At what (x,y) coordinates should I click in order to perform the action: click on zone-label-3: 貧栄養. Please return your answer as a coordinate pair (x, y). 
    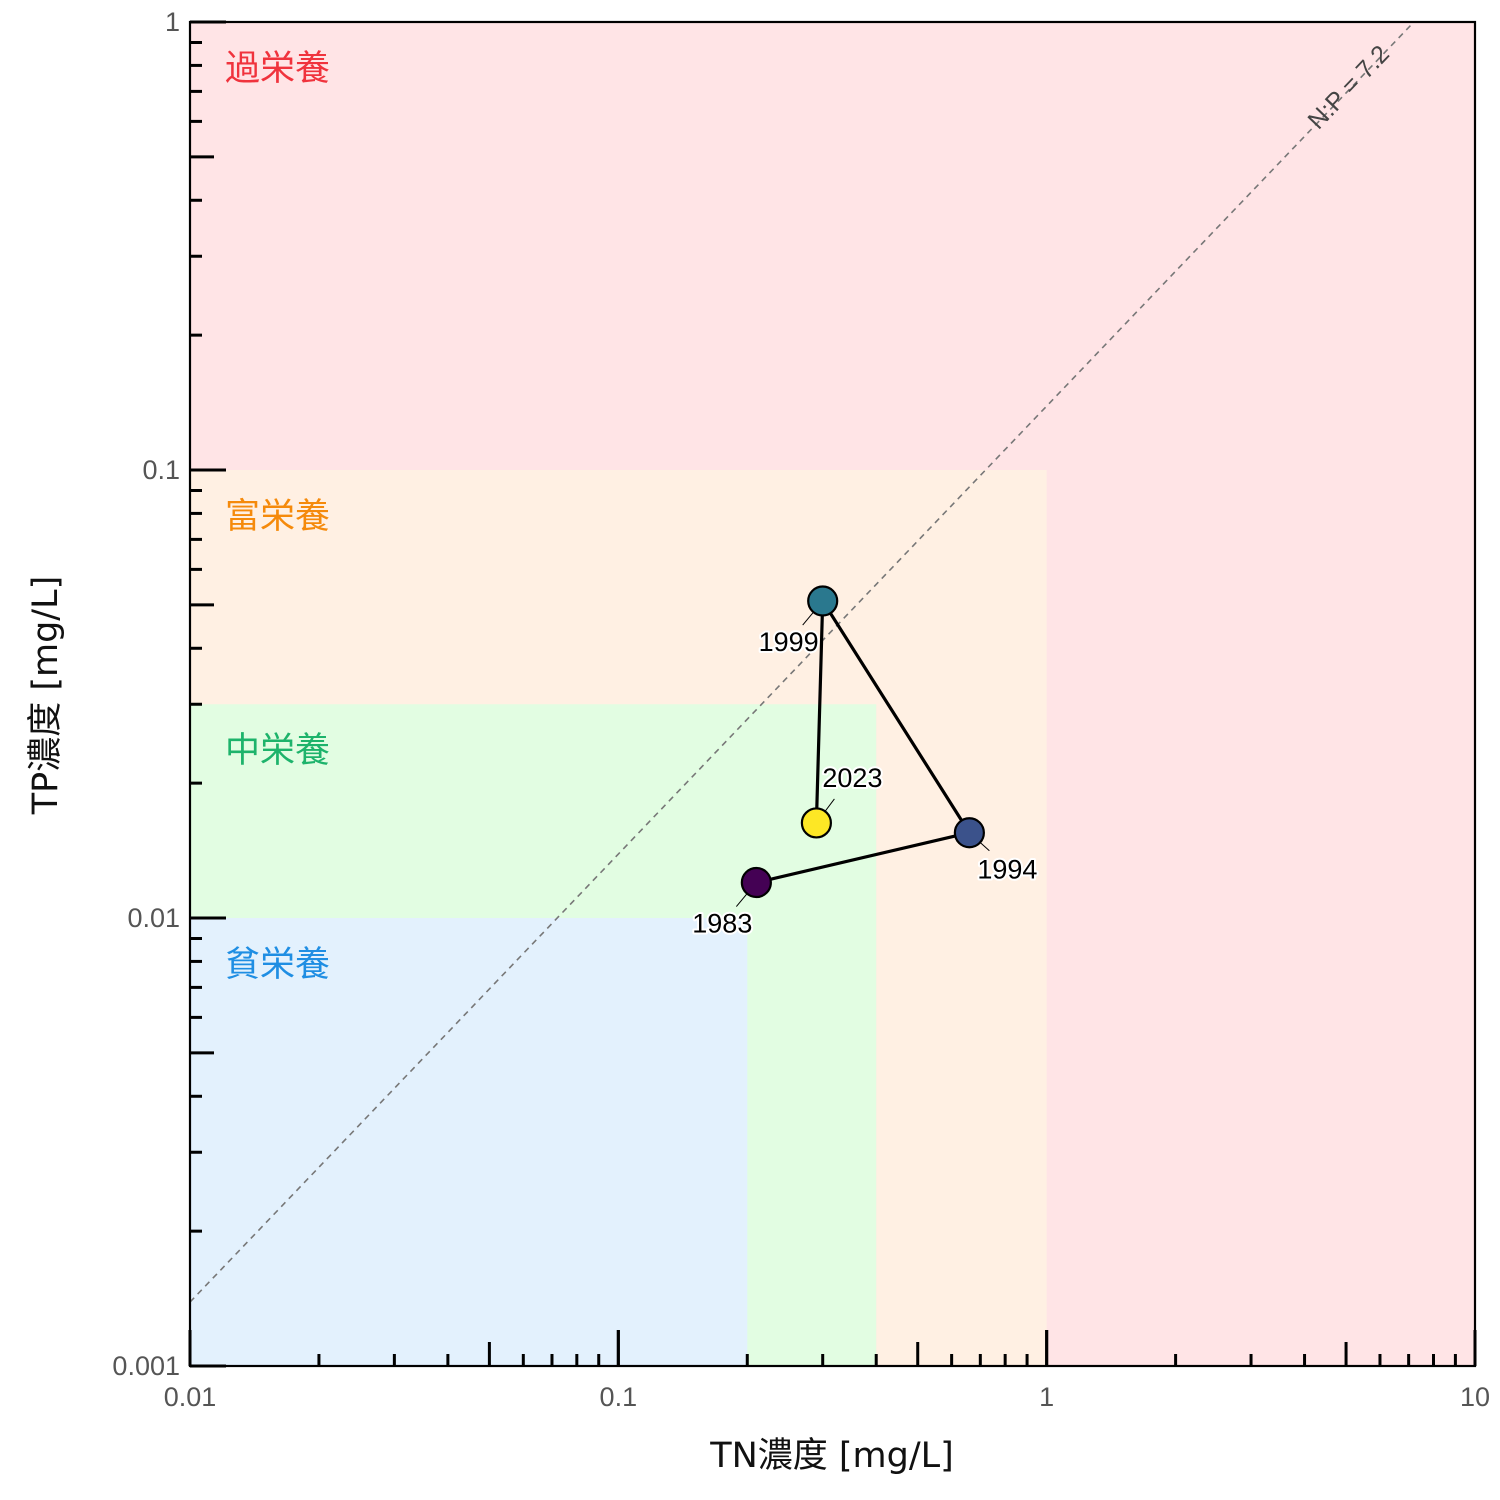
    Looking at the image, I should click on (277, 965).